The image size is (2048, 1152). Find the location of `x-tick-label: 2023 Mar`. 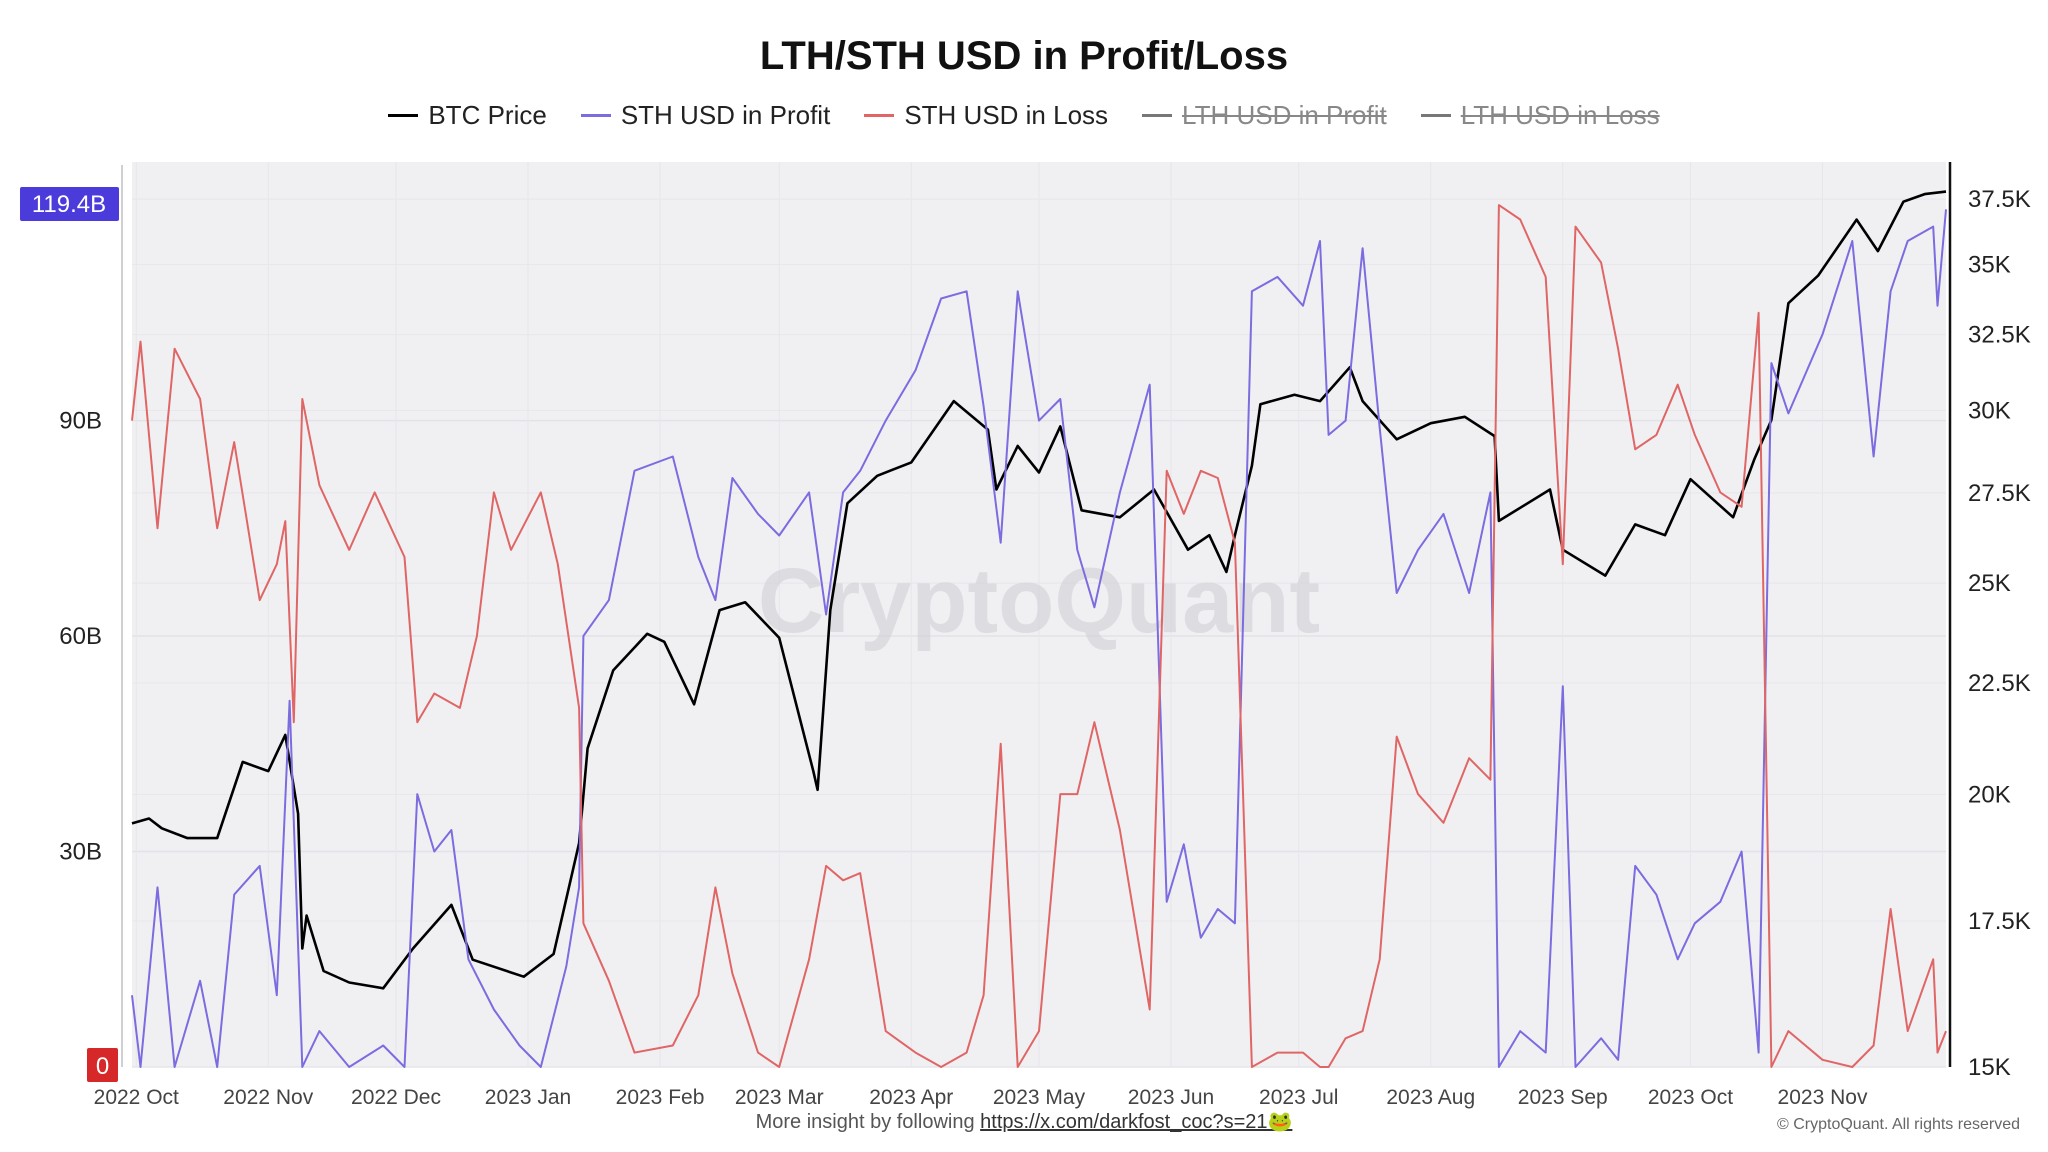

x-tick-label: 2023 Mar is located at coordinates (779, 1097).